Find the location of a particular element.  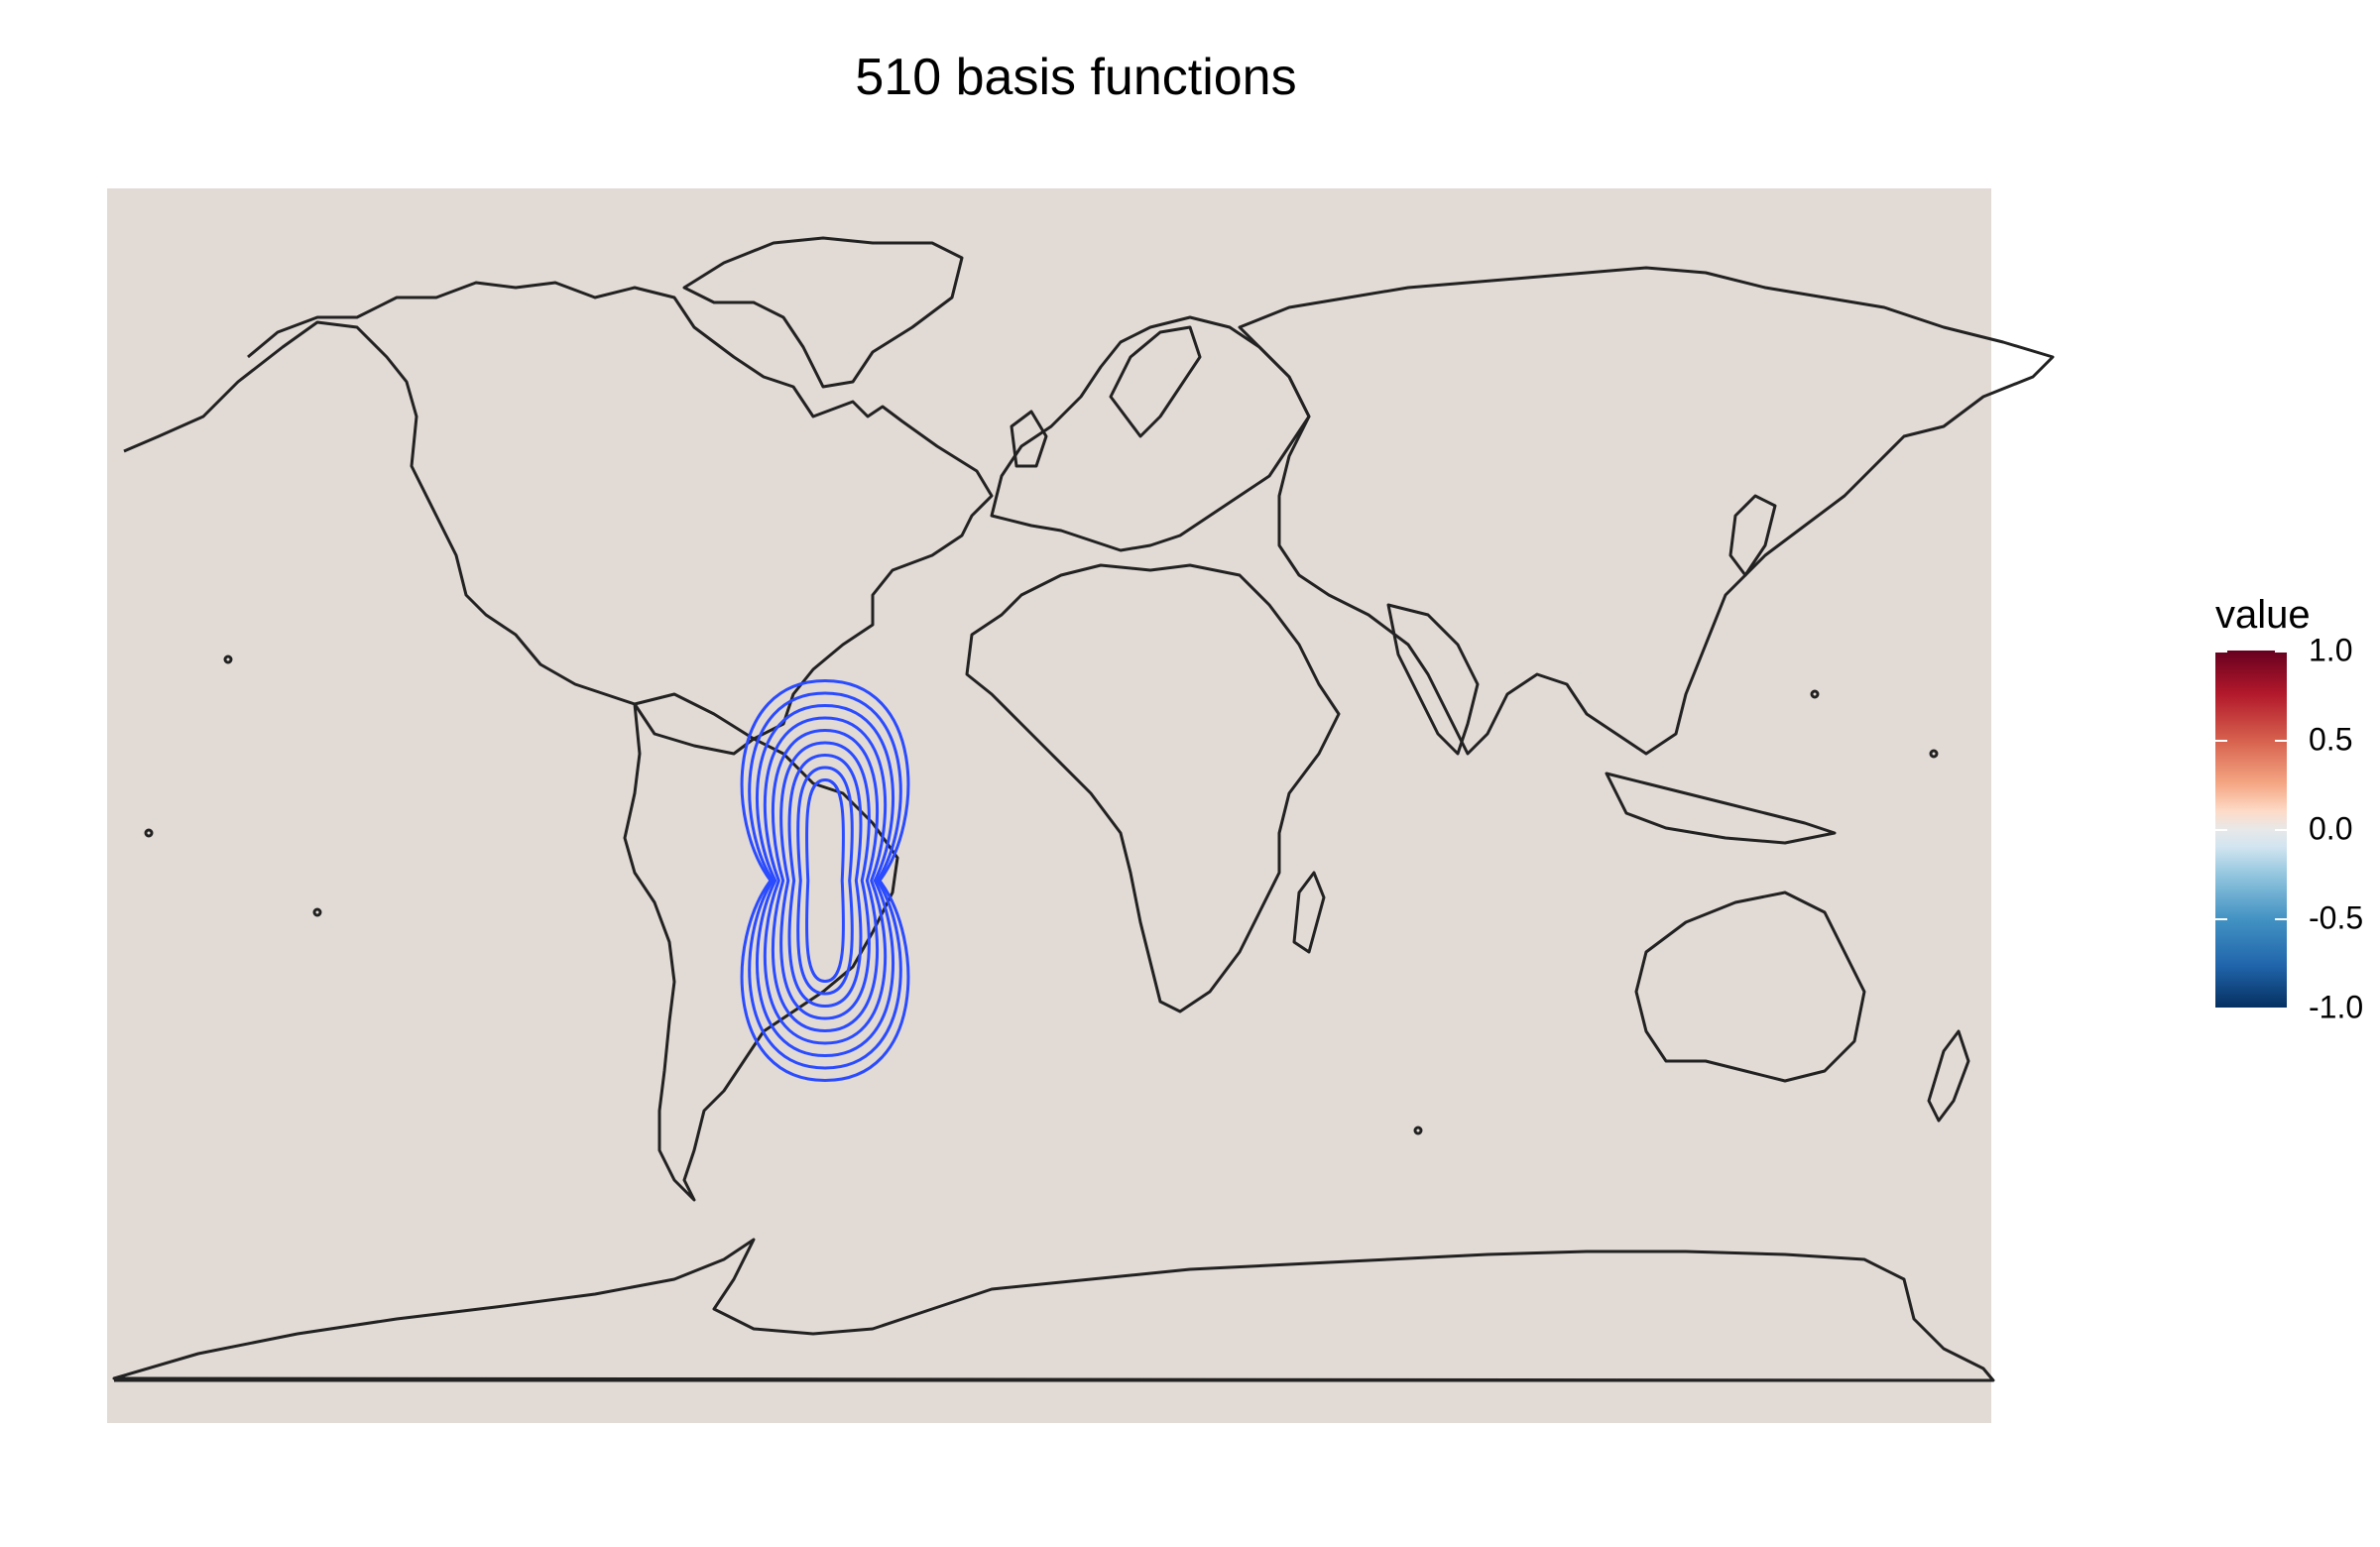

antarctica-outline is located at coordinates (1053, 1310).